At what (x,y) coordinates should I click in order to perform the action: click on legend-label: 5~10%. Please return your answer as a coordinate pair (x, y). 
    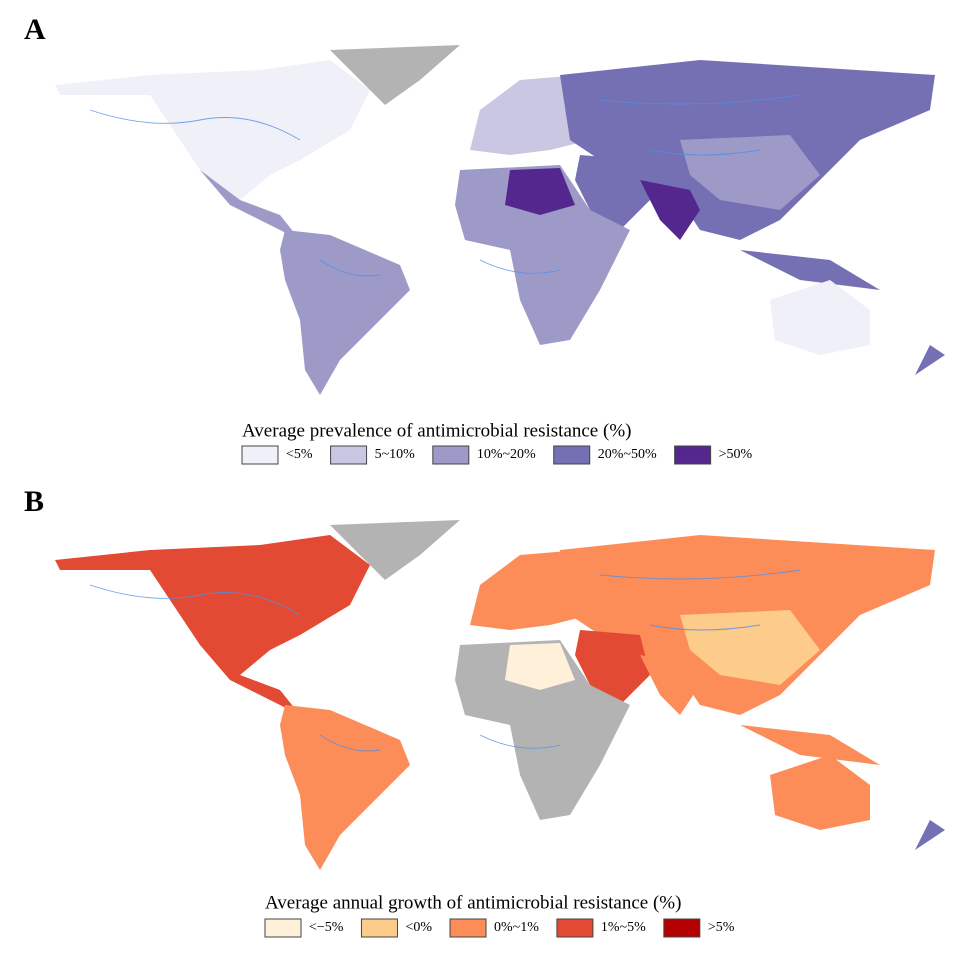
    Looking at the image, I should click on (395, 454).